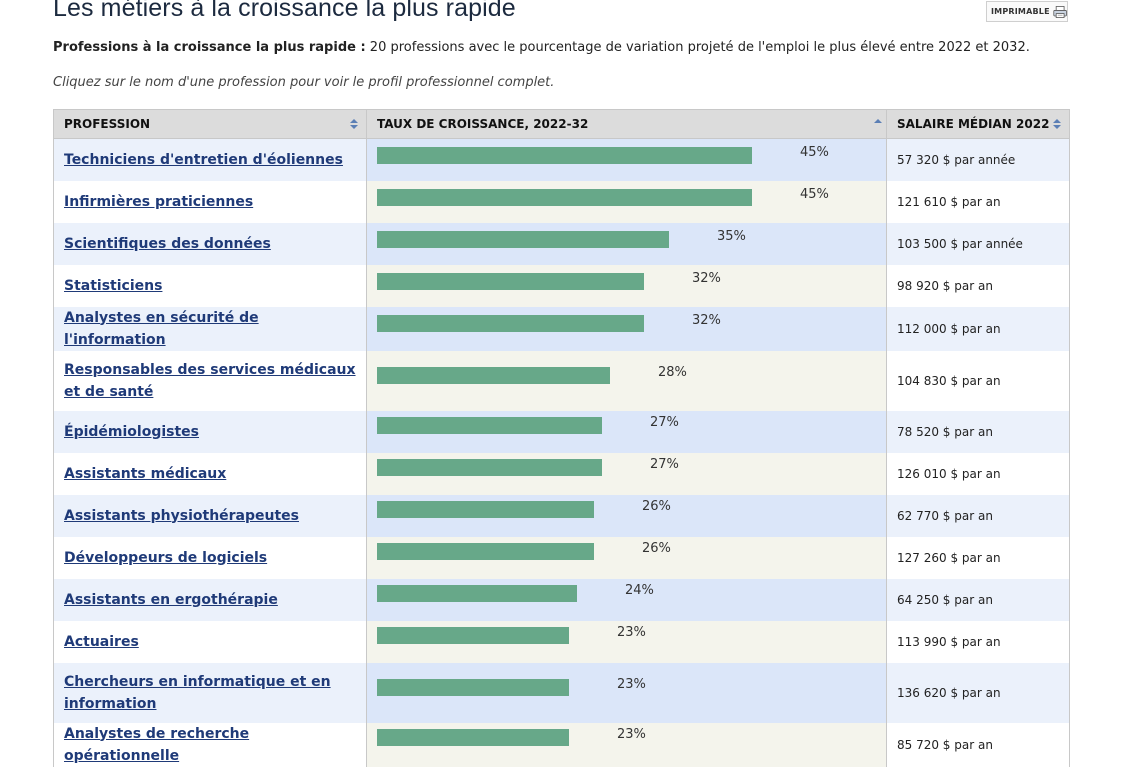 This screenshot has height=767, width=1140. Describe the element at coordinates (639, 590) in the screenshot. I see `growth-label: 24%` at that location.